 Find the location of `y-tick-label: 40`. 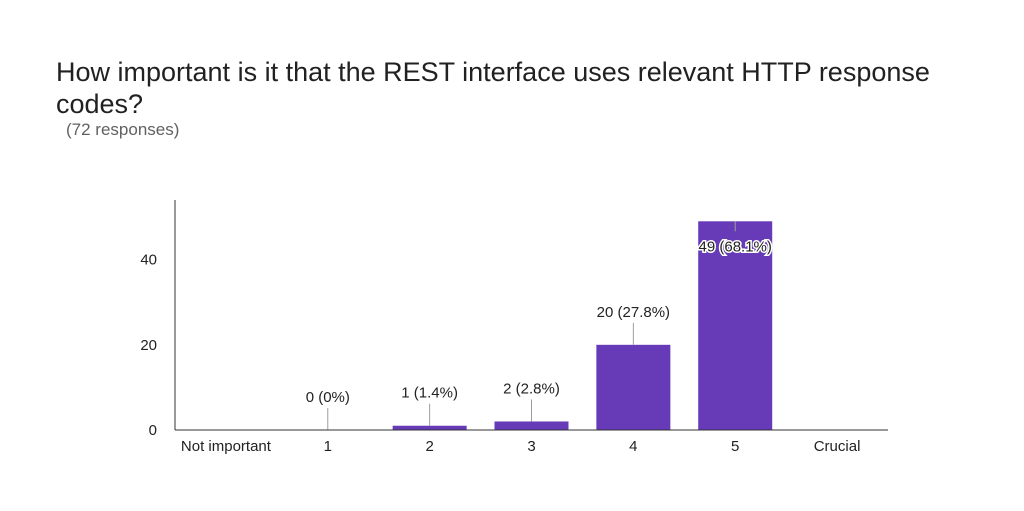

y-tick-label: 40 is located at coordinates (148, 260).